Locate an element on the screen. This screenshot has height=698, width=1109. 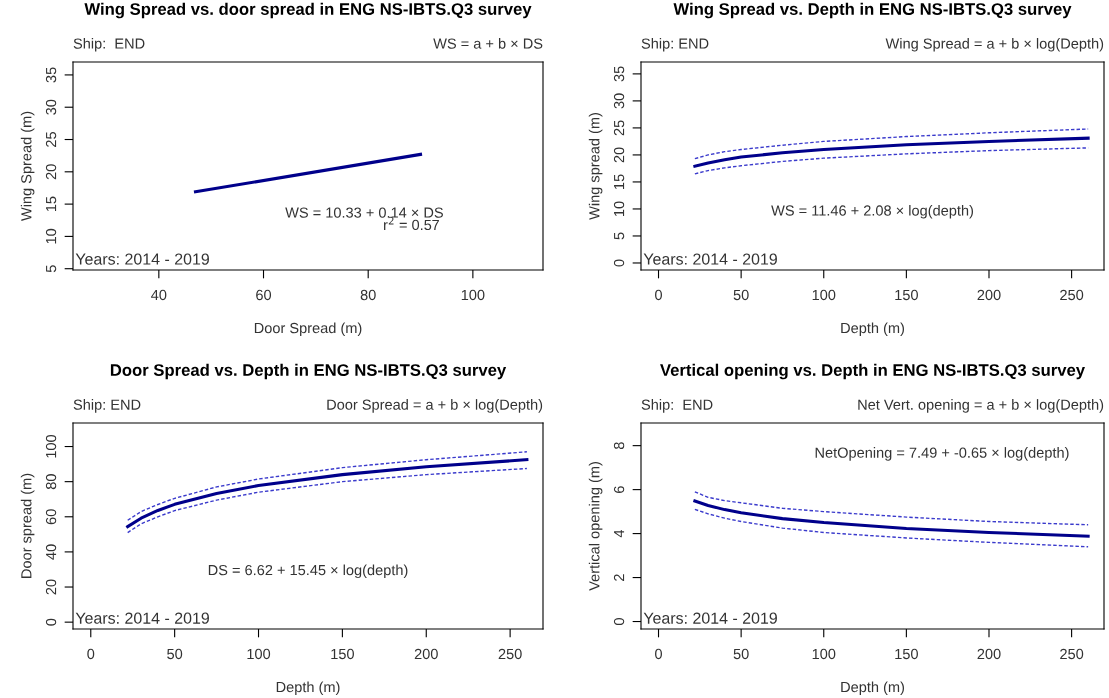
y-tick-label: 60 is located at coordinates (51, 517).